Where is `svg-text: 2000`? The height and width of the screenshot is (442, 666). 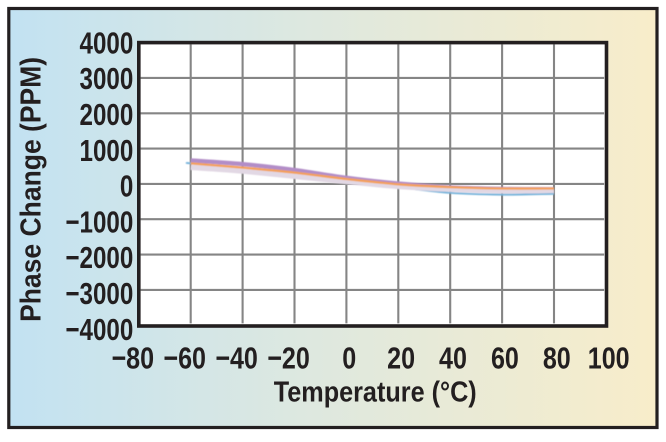 svg-text: 2000 is located at coordinates (107, 114).